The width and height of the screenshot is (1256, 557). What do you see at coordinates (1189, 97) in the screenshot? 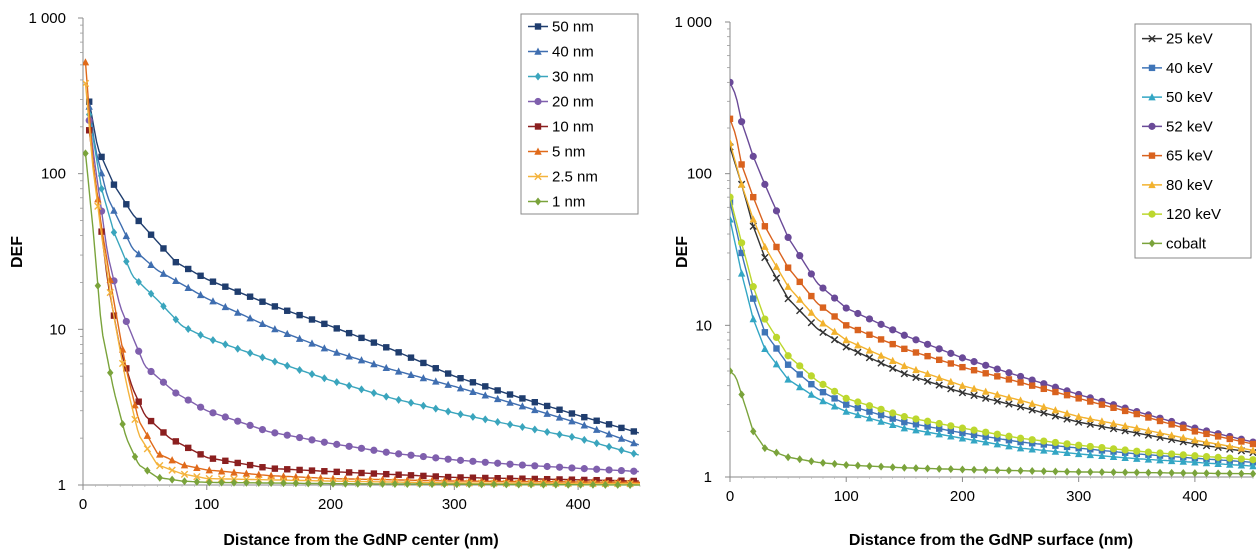
I see `legend-label: 50 keV` at bounding box center [1189, 97].